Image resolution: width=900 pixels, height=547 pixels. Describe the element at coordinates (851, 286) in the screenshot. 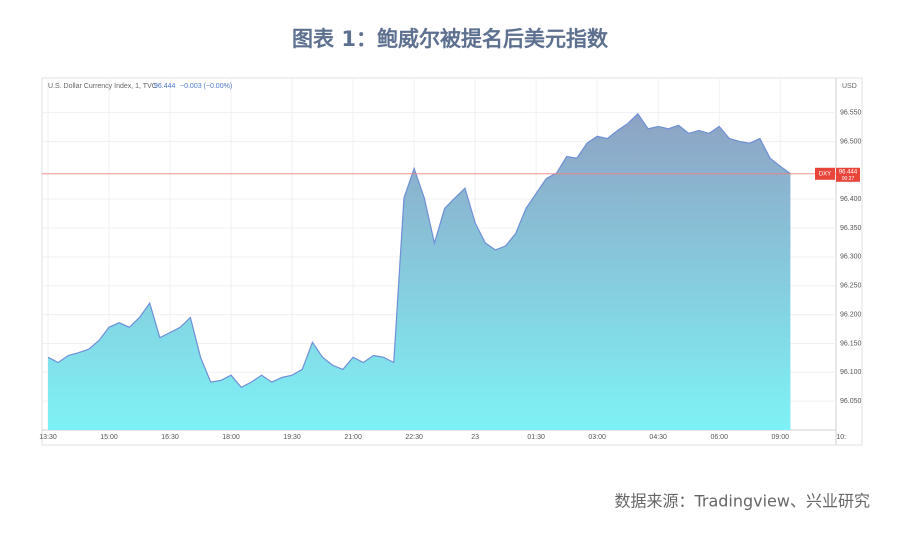

I see `y-tick-label: 96.250` at that location.